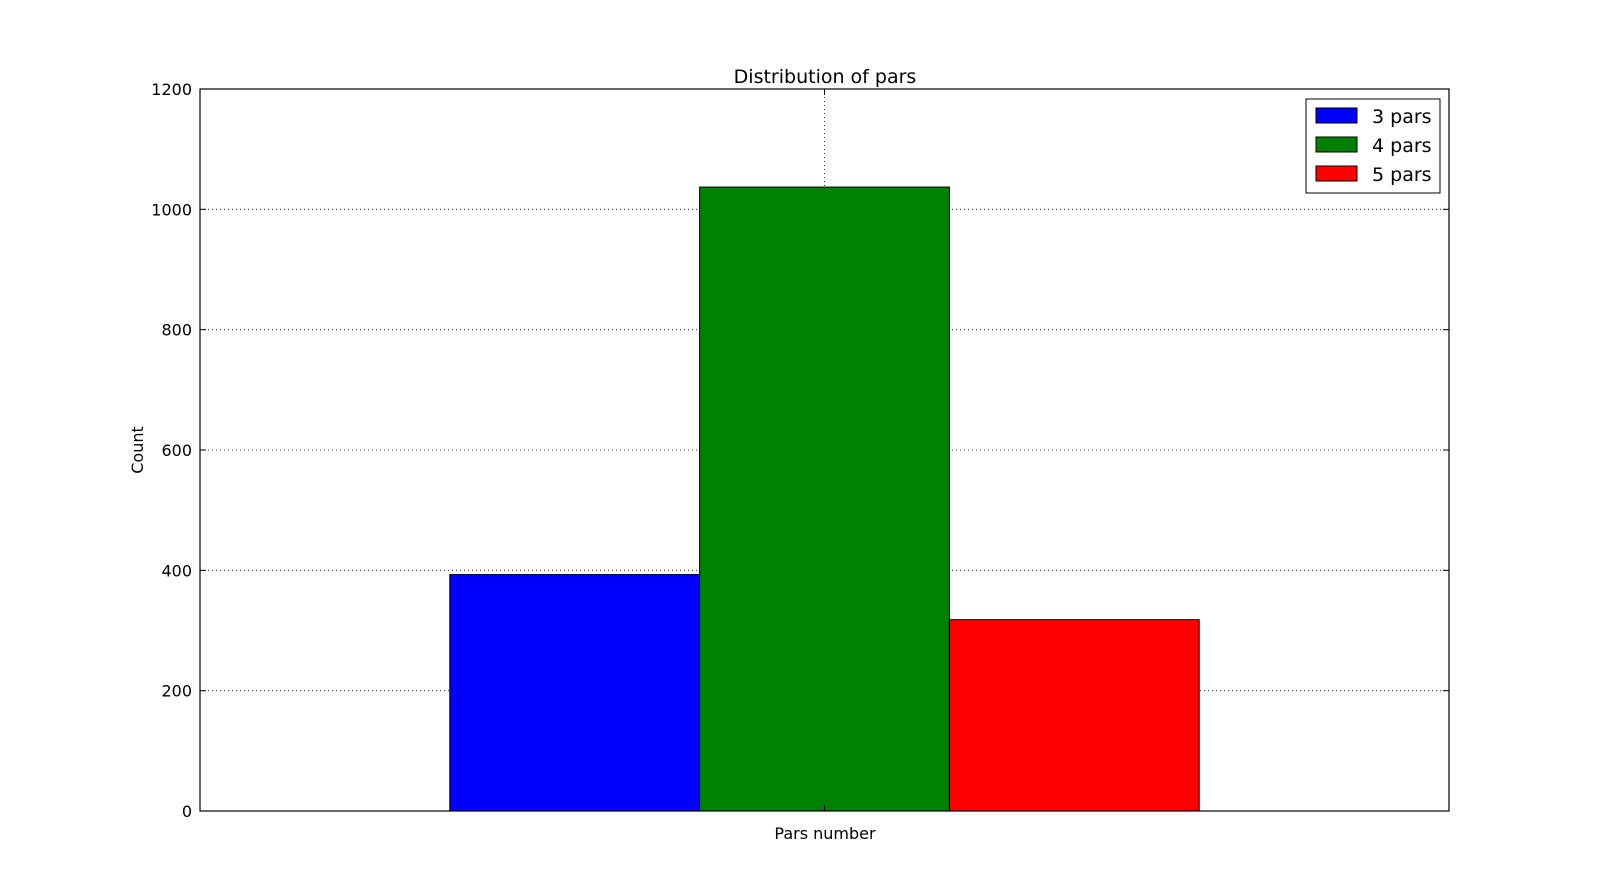  What do you see at coordinates (187, 811) in the screenshot?
I see `y-tick-label: 0` at bounding box center [187, 811].